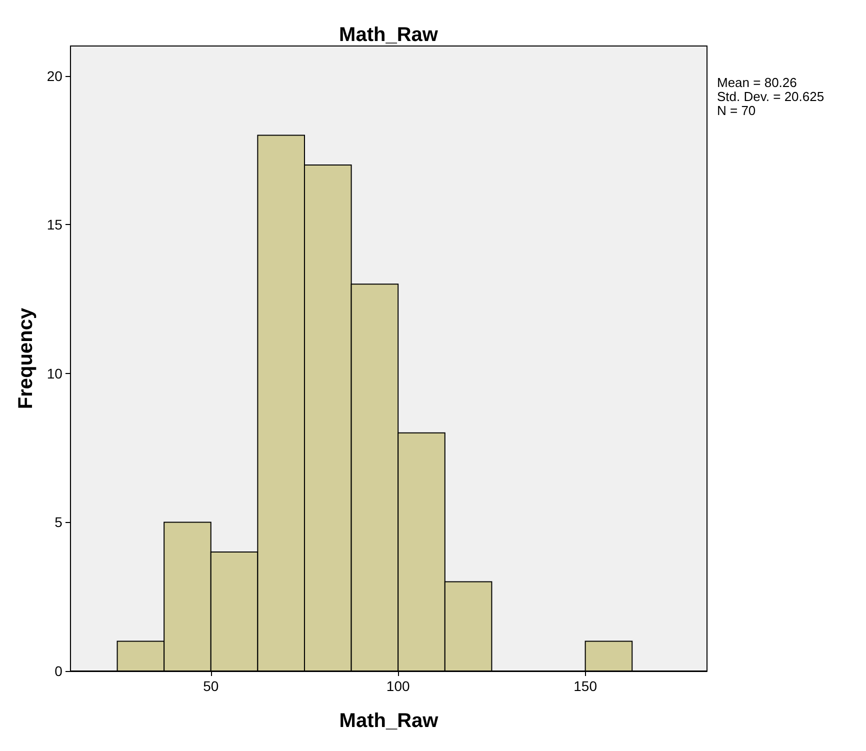  Describe the element at coordinates (770, 96) in the screenshot. I see `text: Std. Dev. = 20.625` at that location.